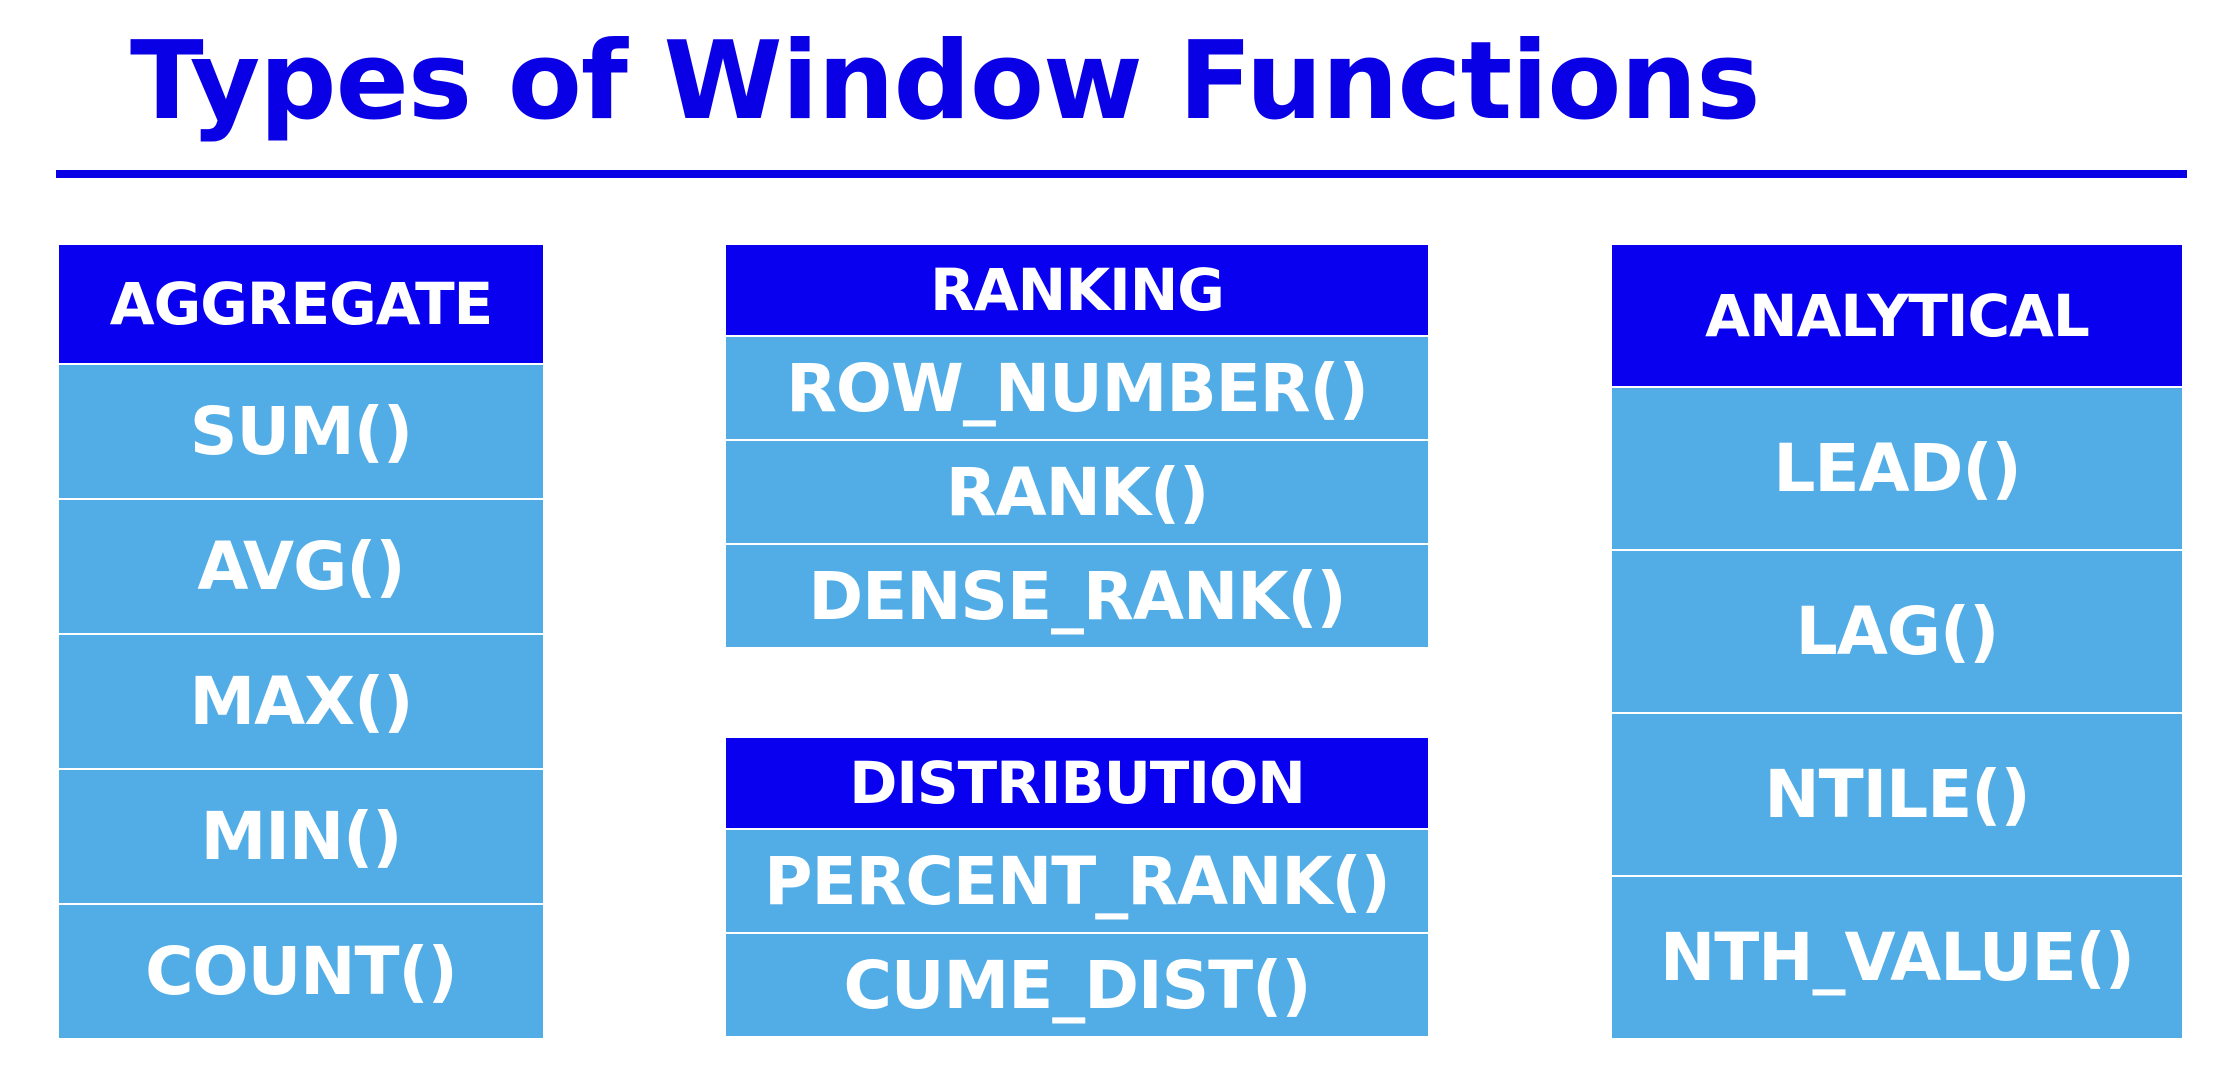 The width and height of the screenshot is (2232, 1080). I want to click on aggregate-item: SUM(), so click(301, 430).